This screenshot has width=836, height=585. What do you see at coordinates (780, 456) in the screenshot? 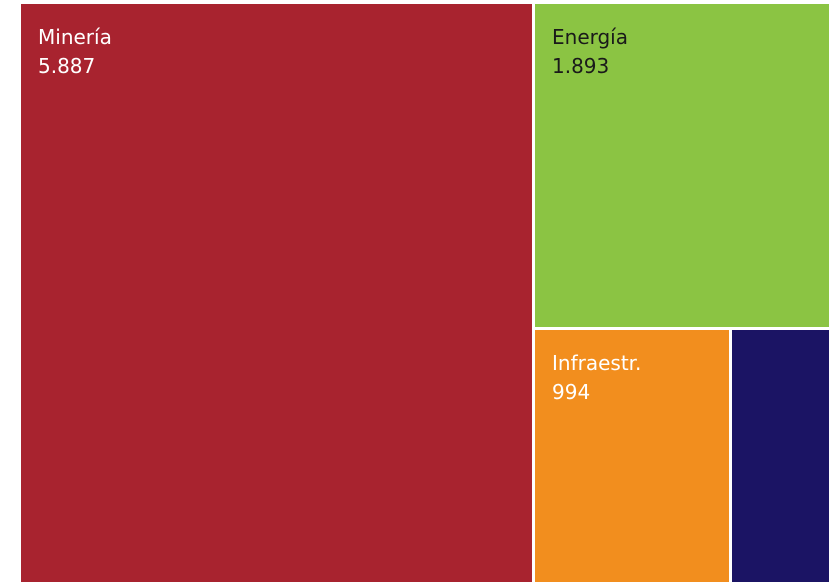
I see `tile-unlabeled` at bounding box center [780, 456].